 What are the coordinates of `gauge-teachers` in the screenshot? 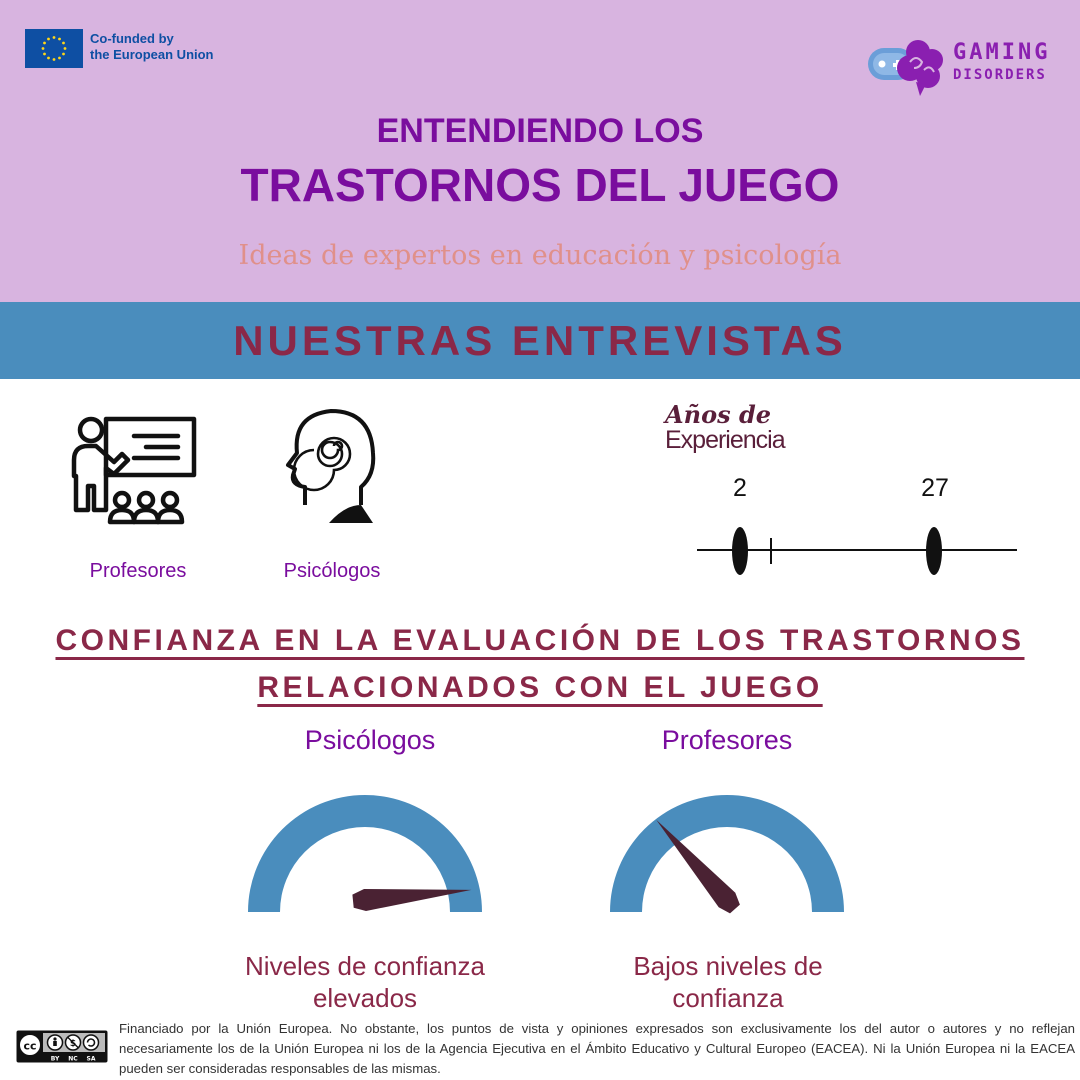 It's located at (727, 854).